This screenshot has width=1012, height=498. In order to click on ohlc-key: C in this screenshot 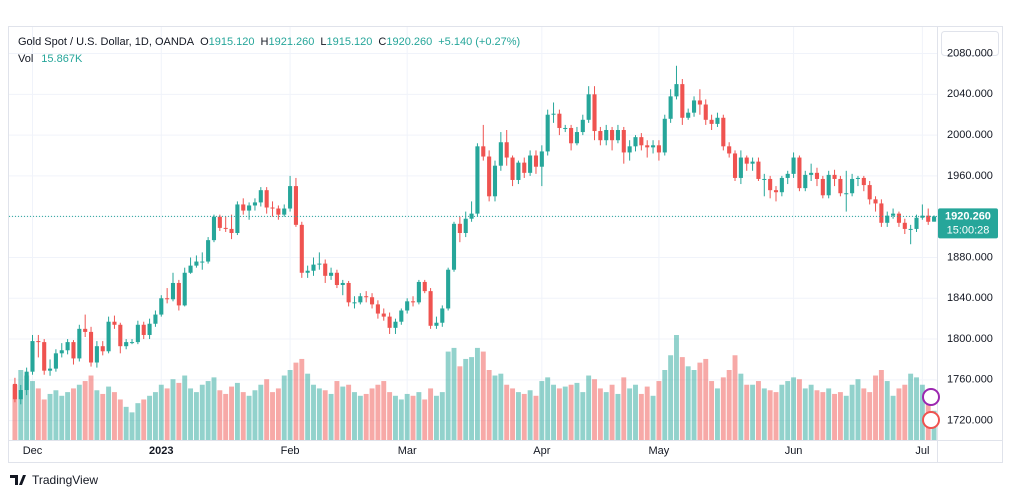, I will do `click(382, 42)`.